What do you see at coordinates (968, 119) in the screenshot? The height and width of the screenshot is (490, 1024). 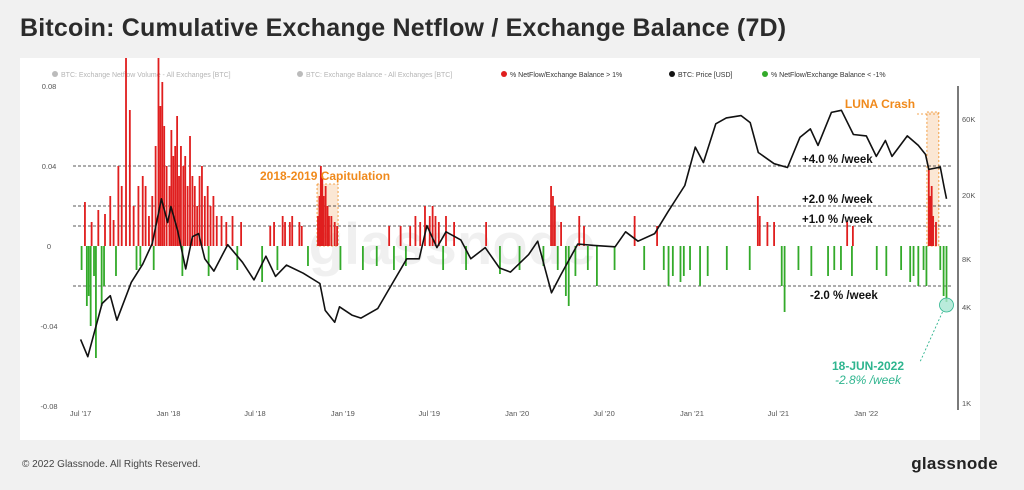 I see `y-right-tick-label: 60K` at bounding box center [968, 119].